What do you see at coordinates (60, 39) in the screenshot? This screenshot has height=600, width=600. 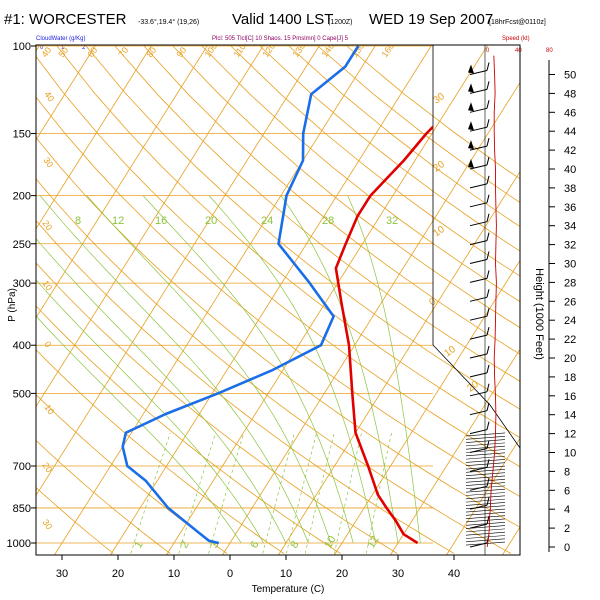 I see `cloudwater-legend: CloudWater (g/Kg)` at bounding box center [60, 39].